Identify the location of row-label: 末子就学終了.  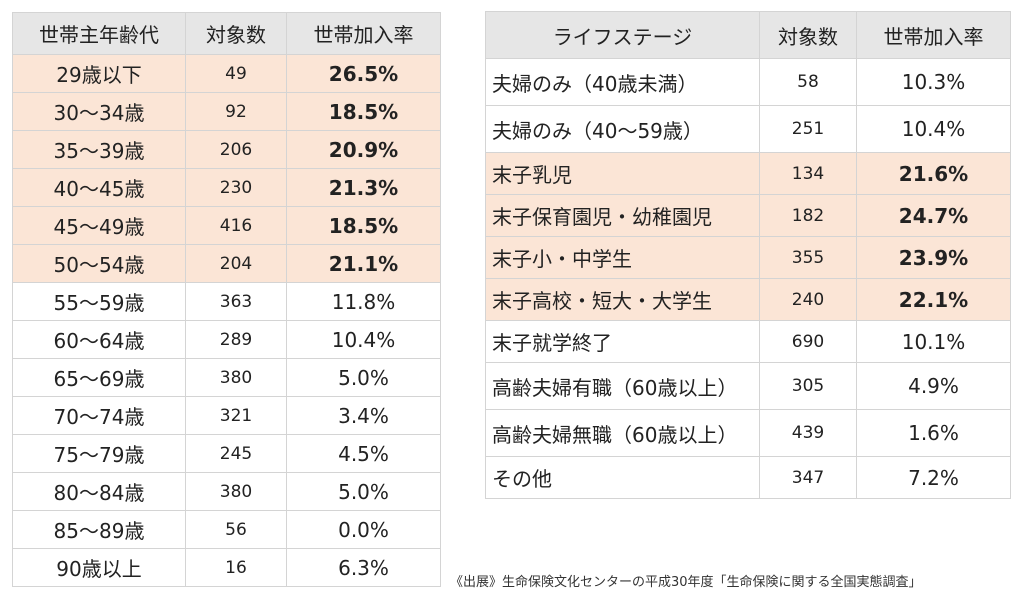
(622, 341).